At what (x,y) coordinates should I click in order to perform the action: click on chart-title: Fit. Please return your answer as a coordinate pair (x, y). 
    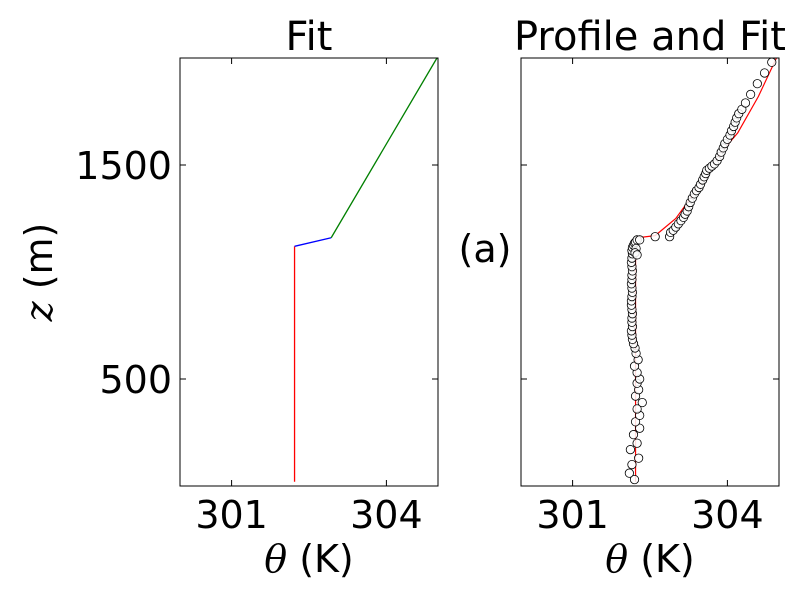
    Looking at the image, I should click on (309, 37).